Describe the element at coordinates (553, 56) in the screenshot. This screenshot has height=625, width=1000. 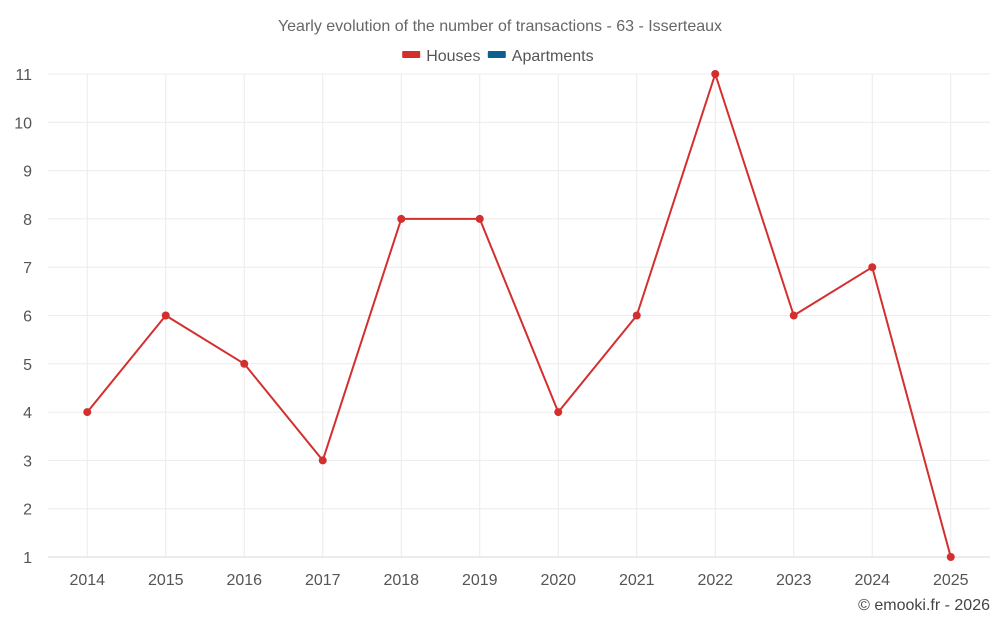
I see `legend-label: Apartments` at that location.